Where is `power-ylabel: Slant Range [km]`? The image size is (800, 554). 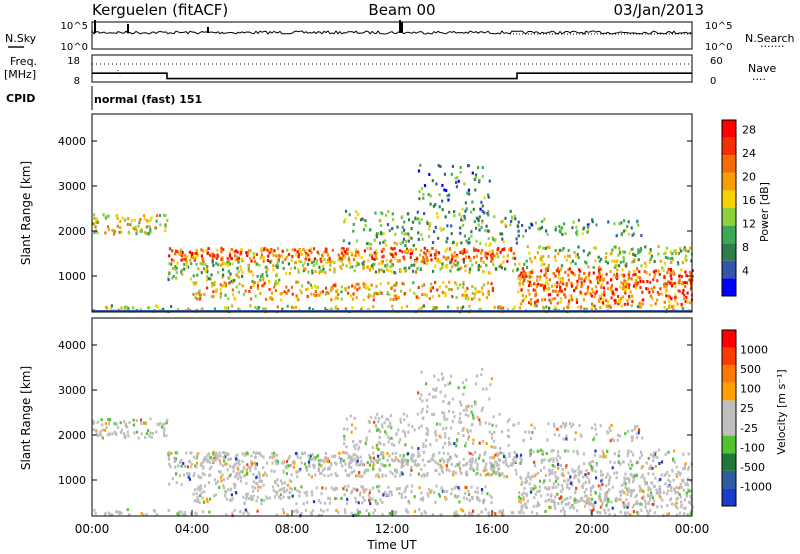
power-ylabel: Slant Range [km] is located at coordinates (26, 213).